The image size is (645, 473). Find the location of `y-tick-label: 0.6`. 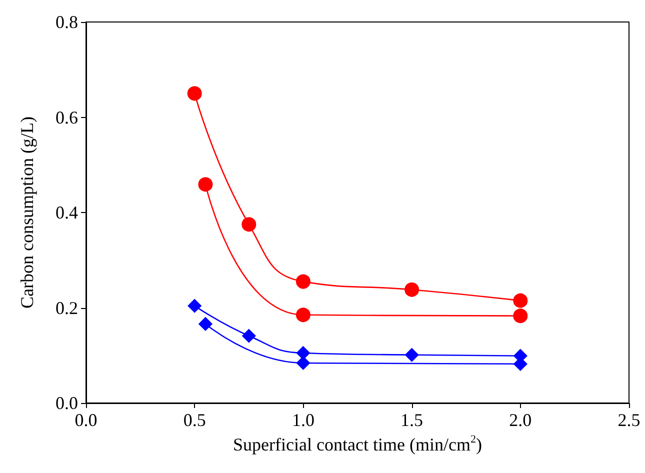

y-tick-label: 0.6 is located at coordinates (67, 117).